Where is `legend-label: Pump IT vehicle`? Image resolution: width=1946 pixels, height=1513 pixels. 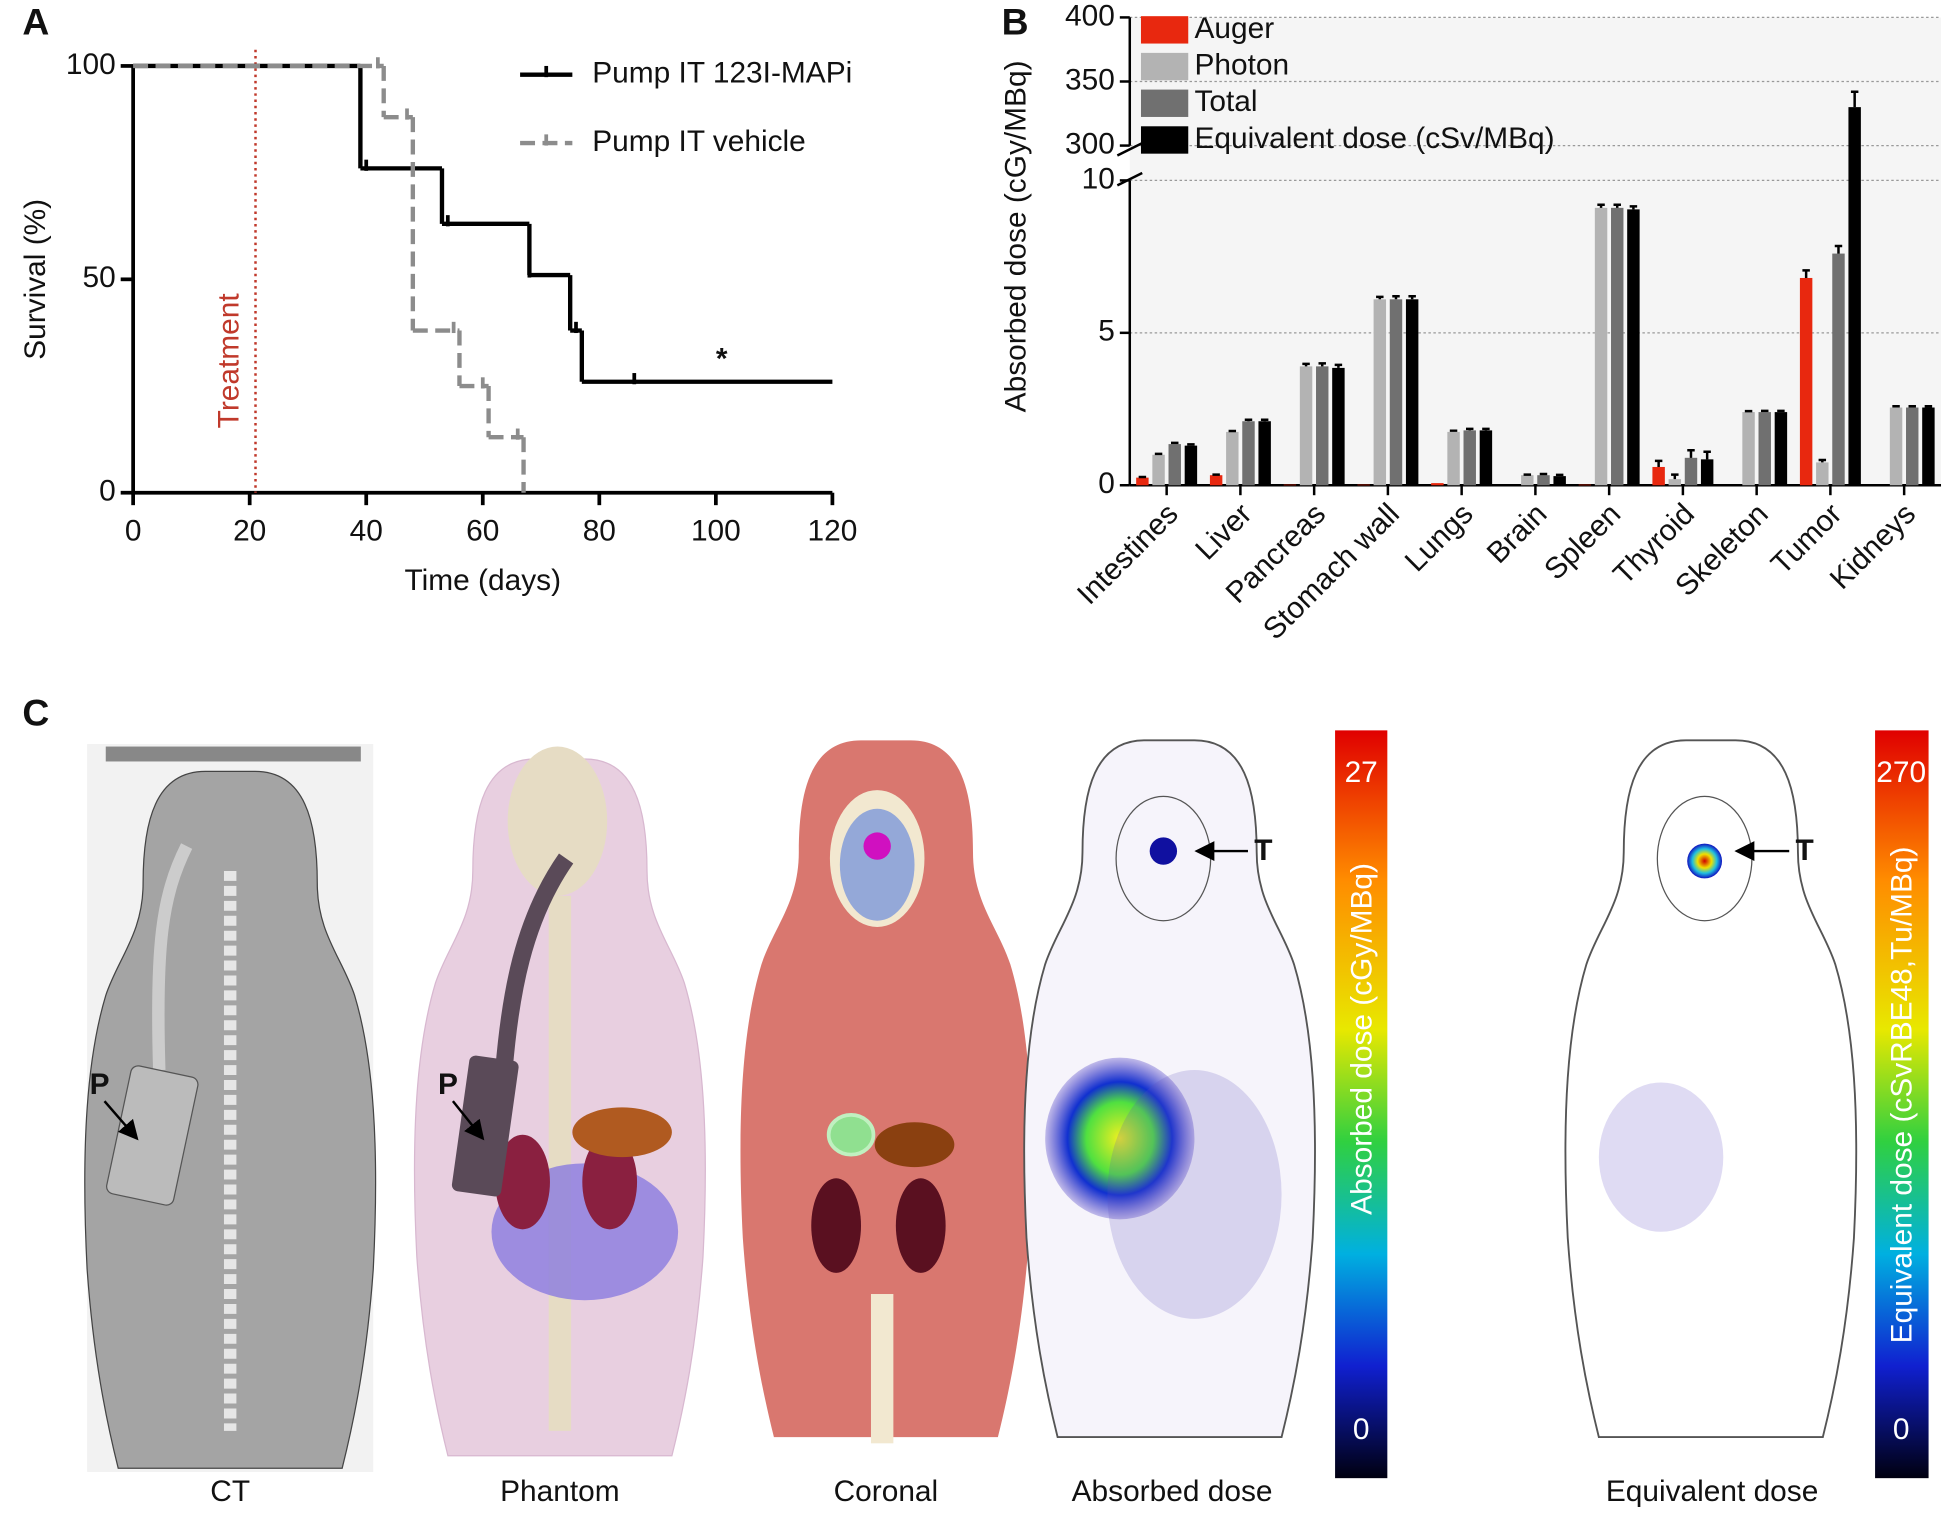 legend-label: Pump IT vehicle is located at coordinates (699, 141).